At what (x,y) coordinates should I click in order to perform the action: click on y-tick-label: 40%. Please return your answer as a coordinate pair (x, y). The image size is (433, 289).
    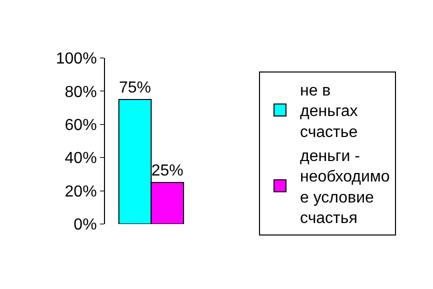
    Looking at the image, I should click on (80, 159).